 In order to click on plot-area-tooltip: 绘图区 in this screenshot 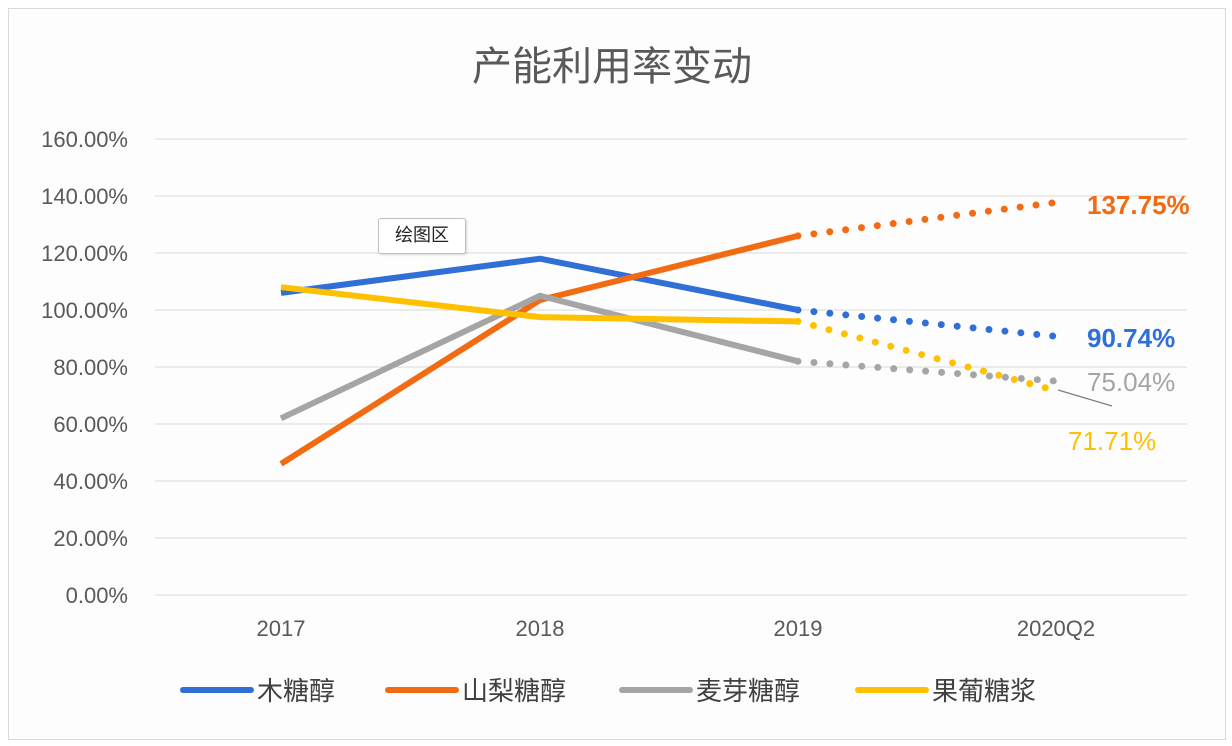, I will do `click(422, 236)`.